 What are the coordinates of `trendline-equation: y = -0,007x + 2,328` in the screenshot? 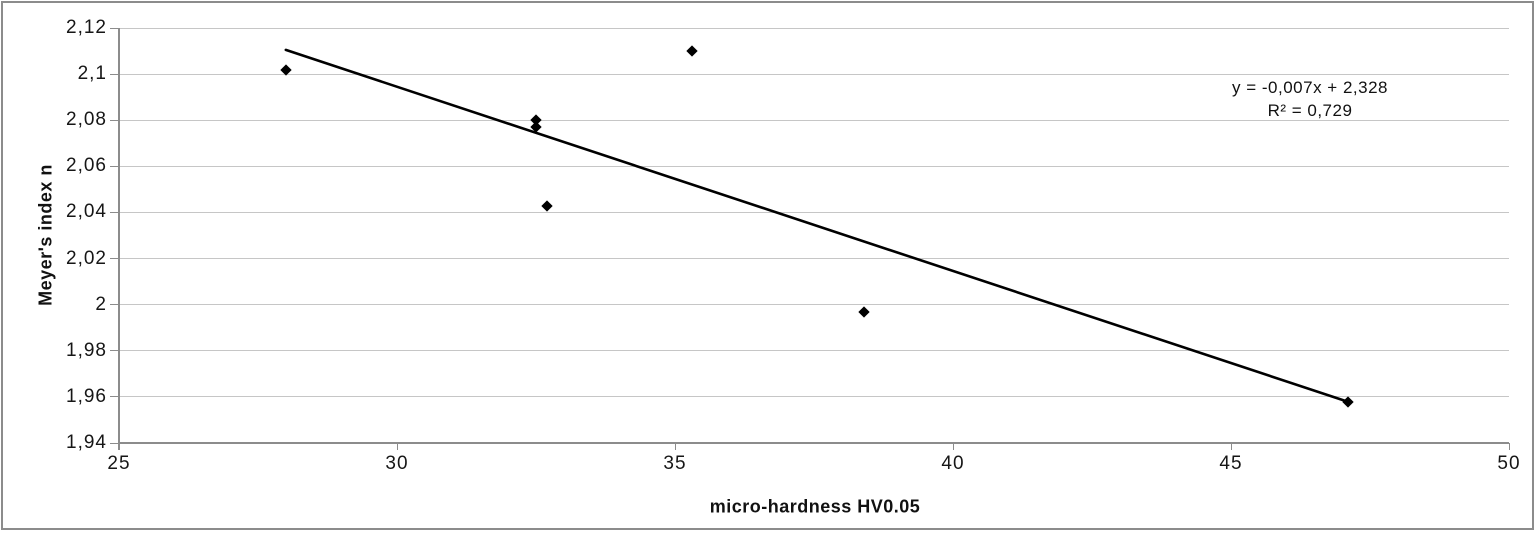 It's located at (1310, 87).